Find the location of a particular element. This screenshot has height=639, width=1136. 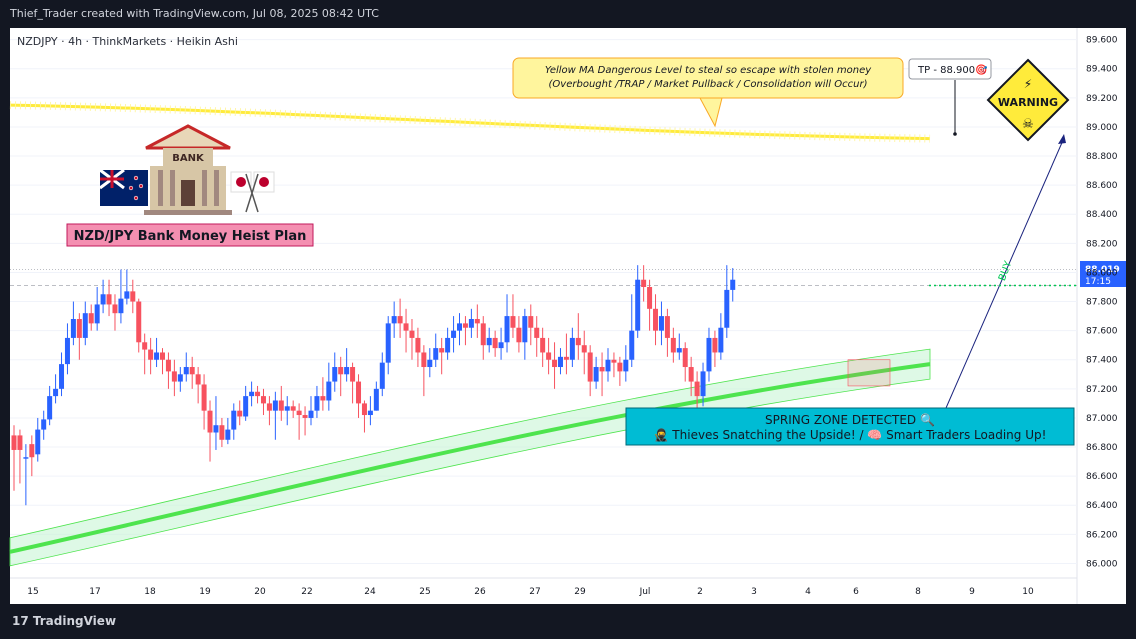

price-tick-label: 87.200 is located at coordinates (1102, 390).